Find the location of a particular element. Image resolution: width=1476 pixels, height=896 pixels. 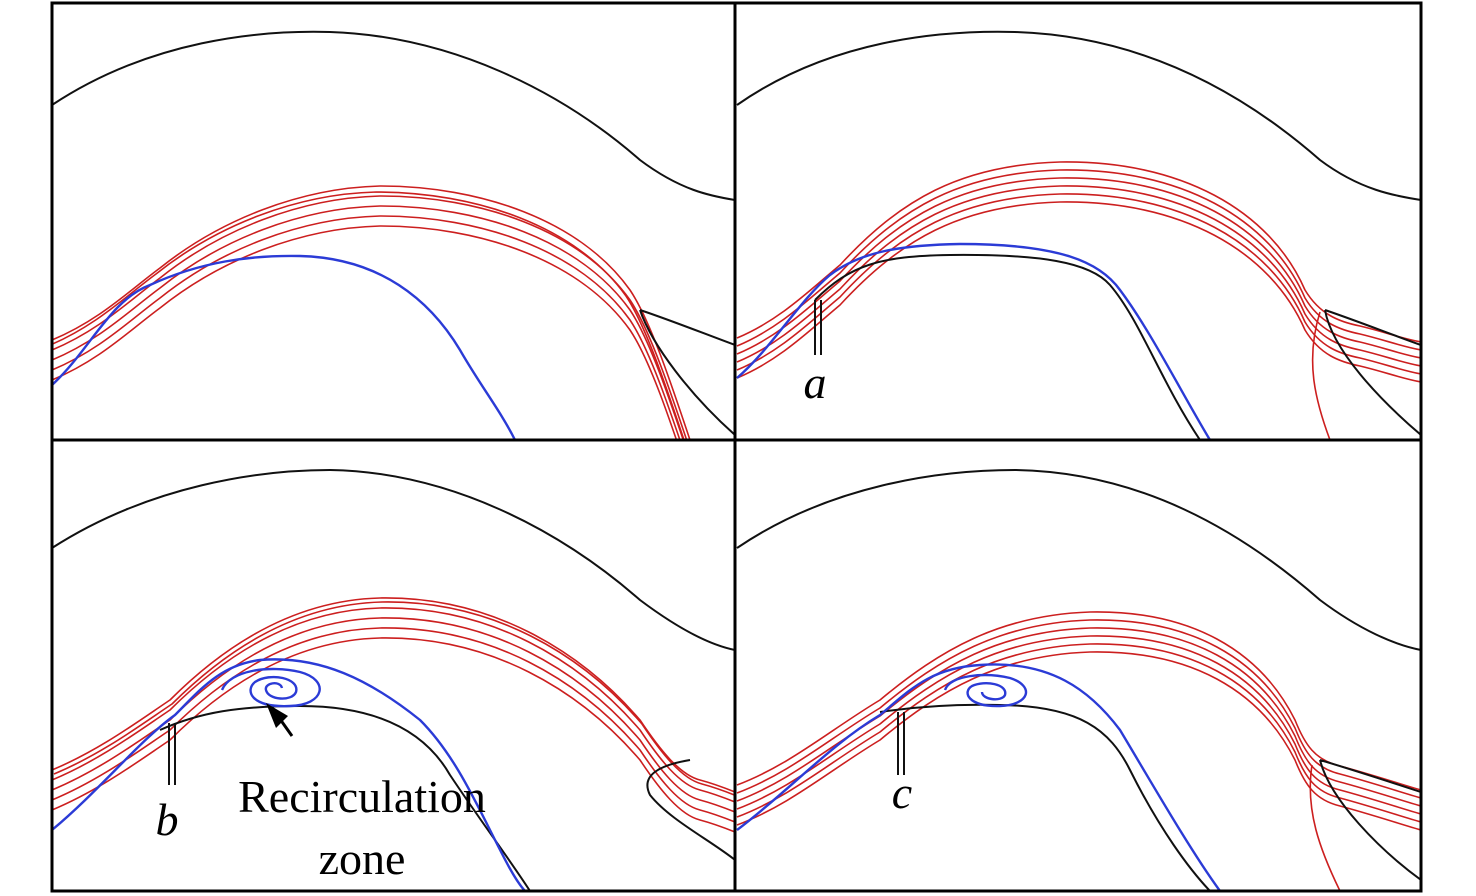

annotation-line2: zone is located at coordinates (362, 858).